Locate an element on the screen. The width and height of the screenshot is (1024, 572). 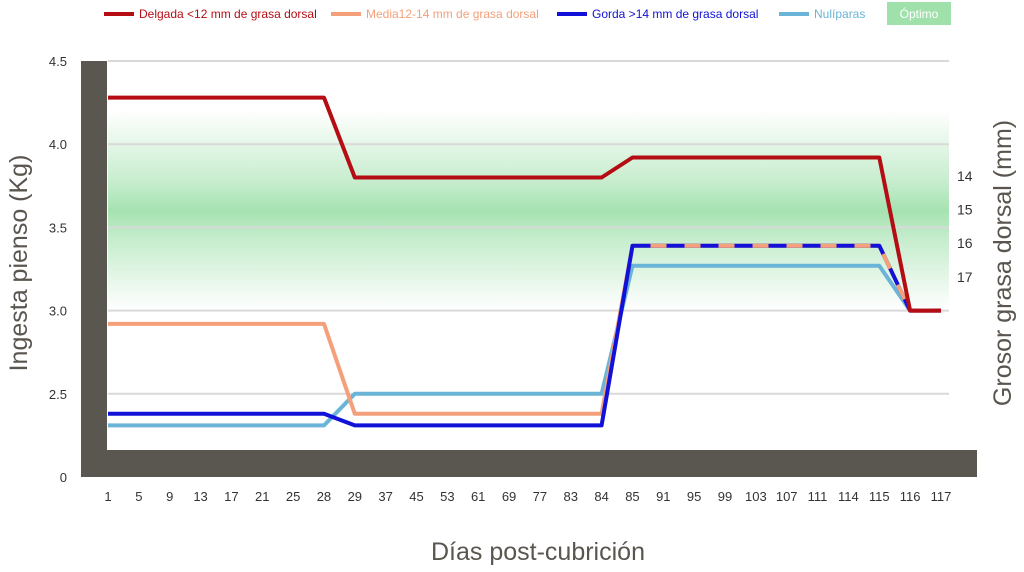
x-tick-label: 99 is located at coordinates (725, 496).